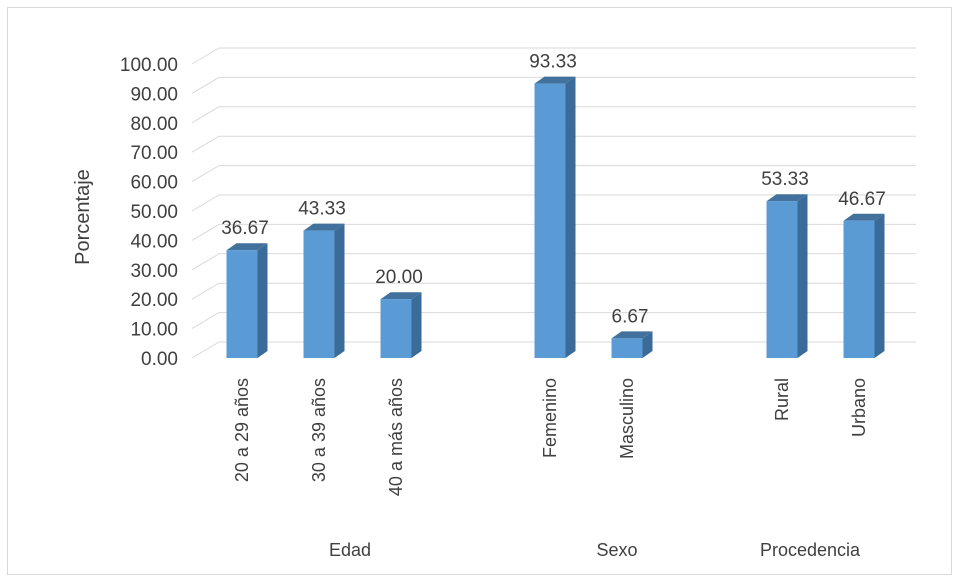 The image size is (961, 579). What do you see at coordinates (782, 399) in the screenshot?
I see `category-label: Rural` at bounding box center [782, 399].